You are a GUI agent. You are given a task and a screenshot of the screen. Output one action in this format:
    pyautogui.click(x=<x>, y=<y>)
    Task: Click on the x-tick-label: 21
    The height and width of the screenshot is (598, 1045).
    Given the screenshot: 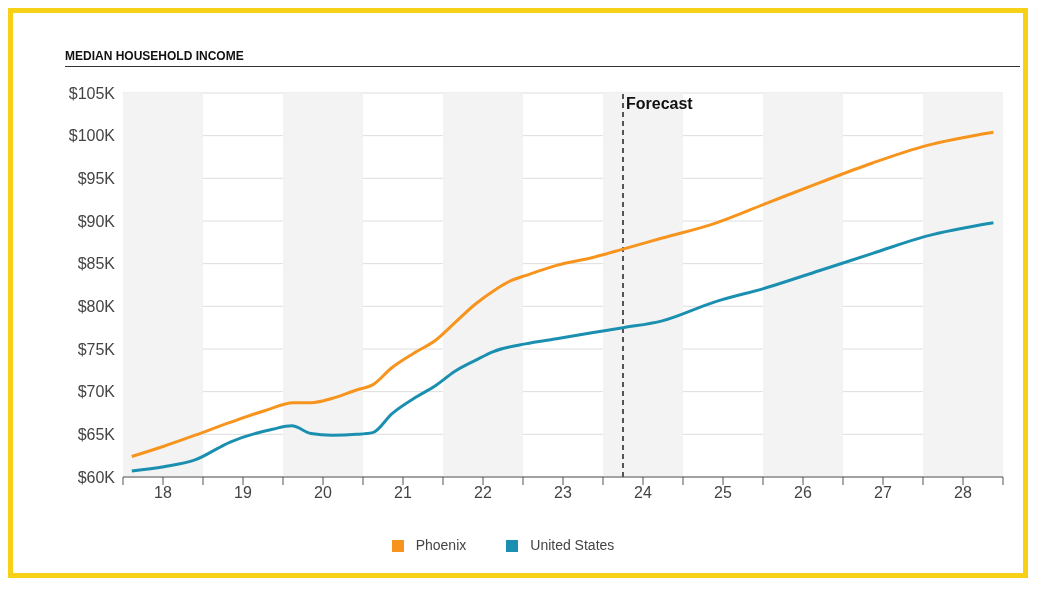 What is the action you would take?
    pyautogui.click(x=403, y=493)
    